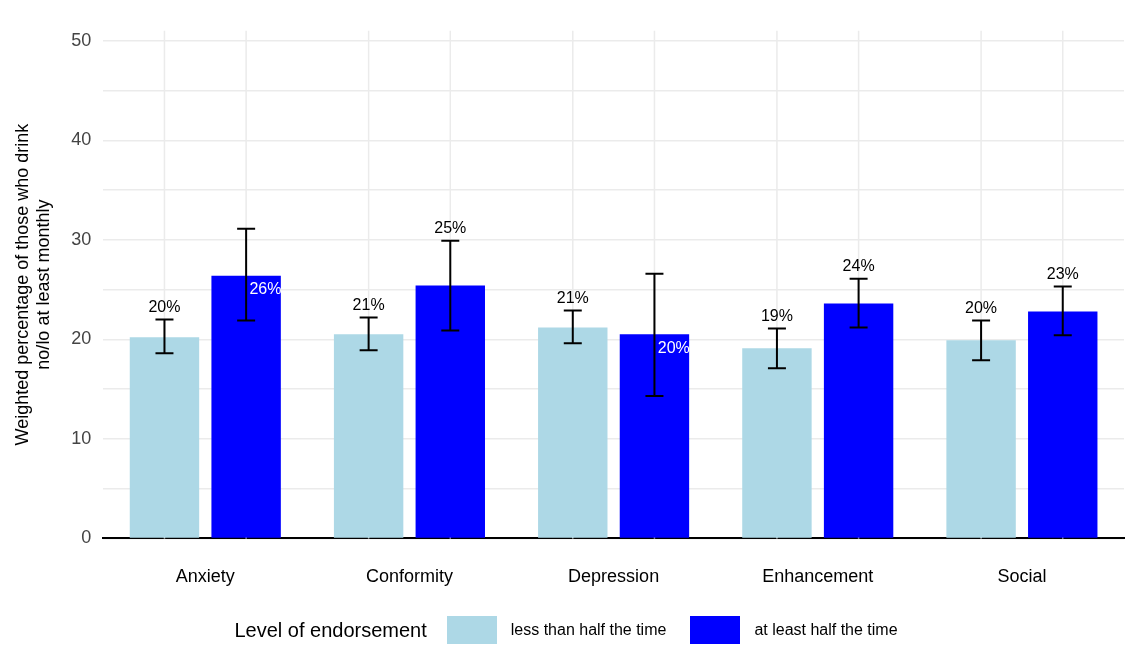 Image resolution: width=1142 pixels, height=669 pixels. What do you see at coordinates (588, 630) in the screenshot?
I see `legend-label: less than half the time` at bounding box center [588, 630].